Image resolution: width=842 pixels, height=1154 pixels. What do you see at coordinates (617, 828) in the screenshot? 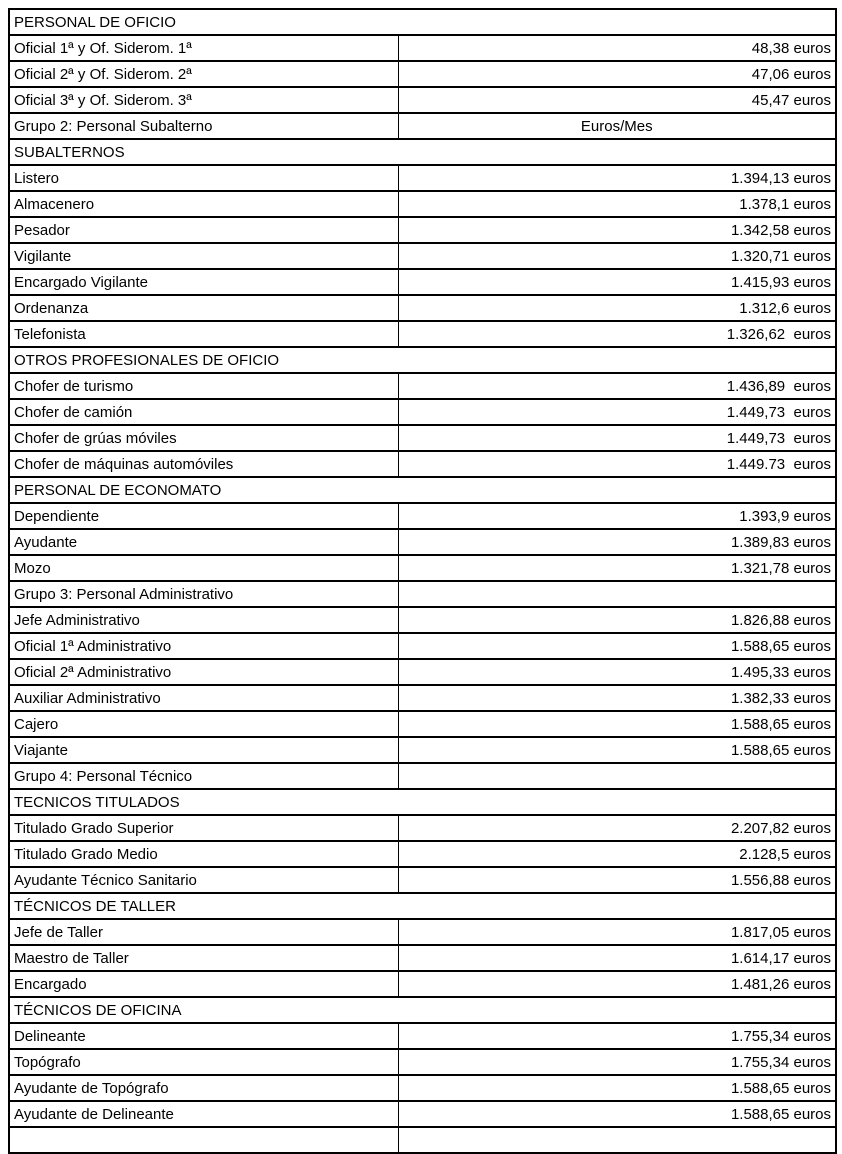
I see `salary-value: 2.207,82 euros` at bounding box center [617, 828].